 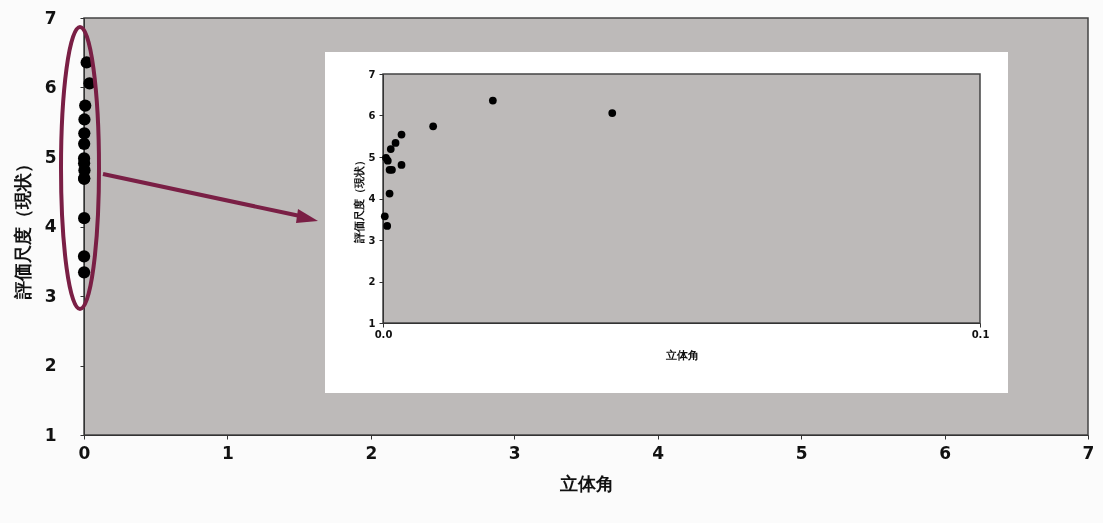 I want to click on x-tick-label: 1, so click(x=228, y=452).